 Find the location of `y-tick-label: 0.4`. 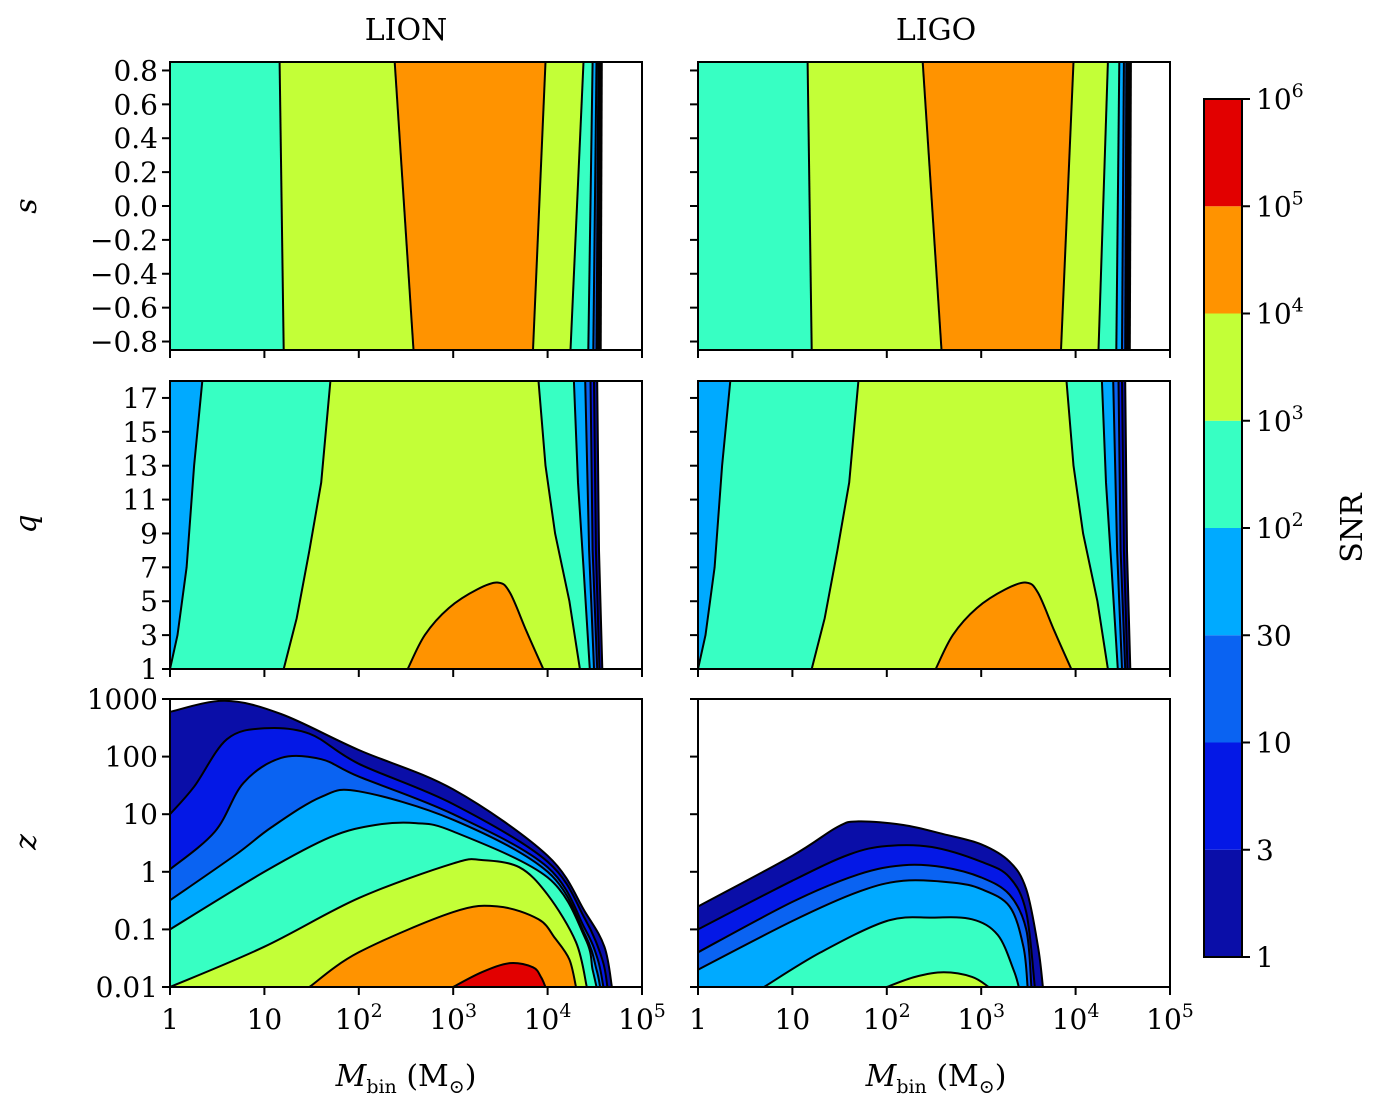

y-tick-label: 0.4 is located at coordinates (135, 138).